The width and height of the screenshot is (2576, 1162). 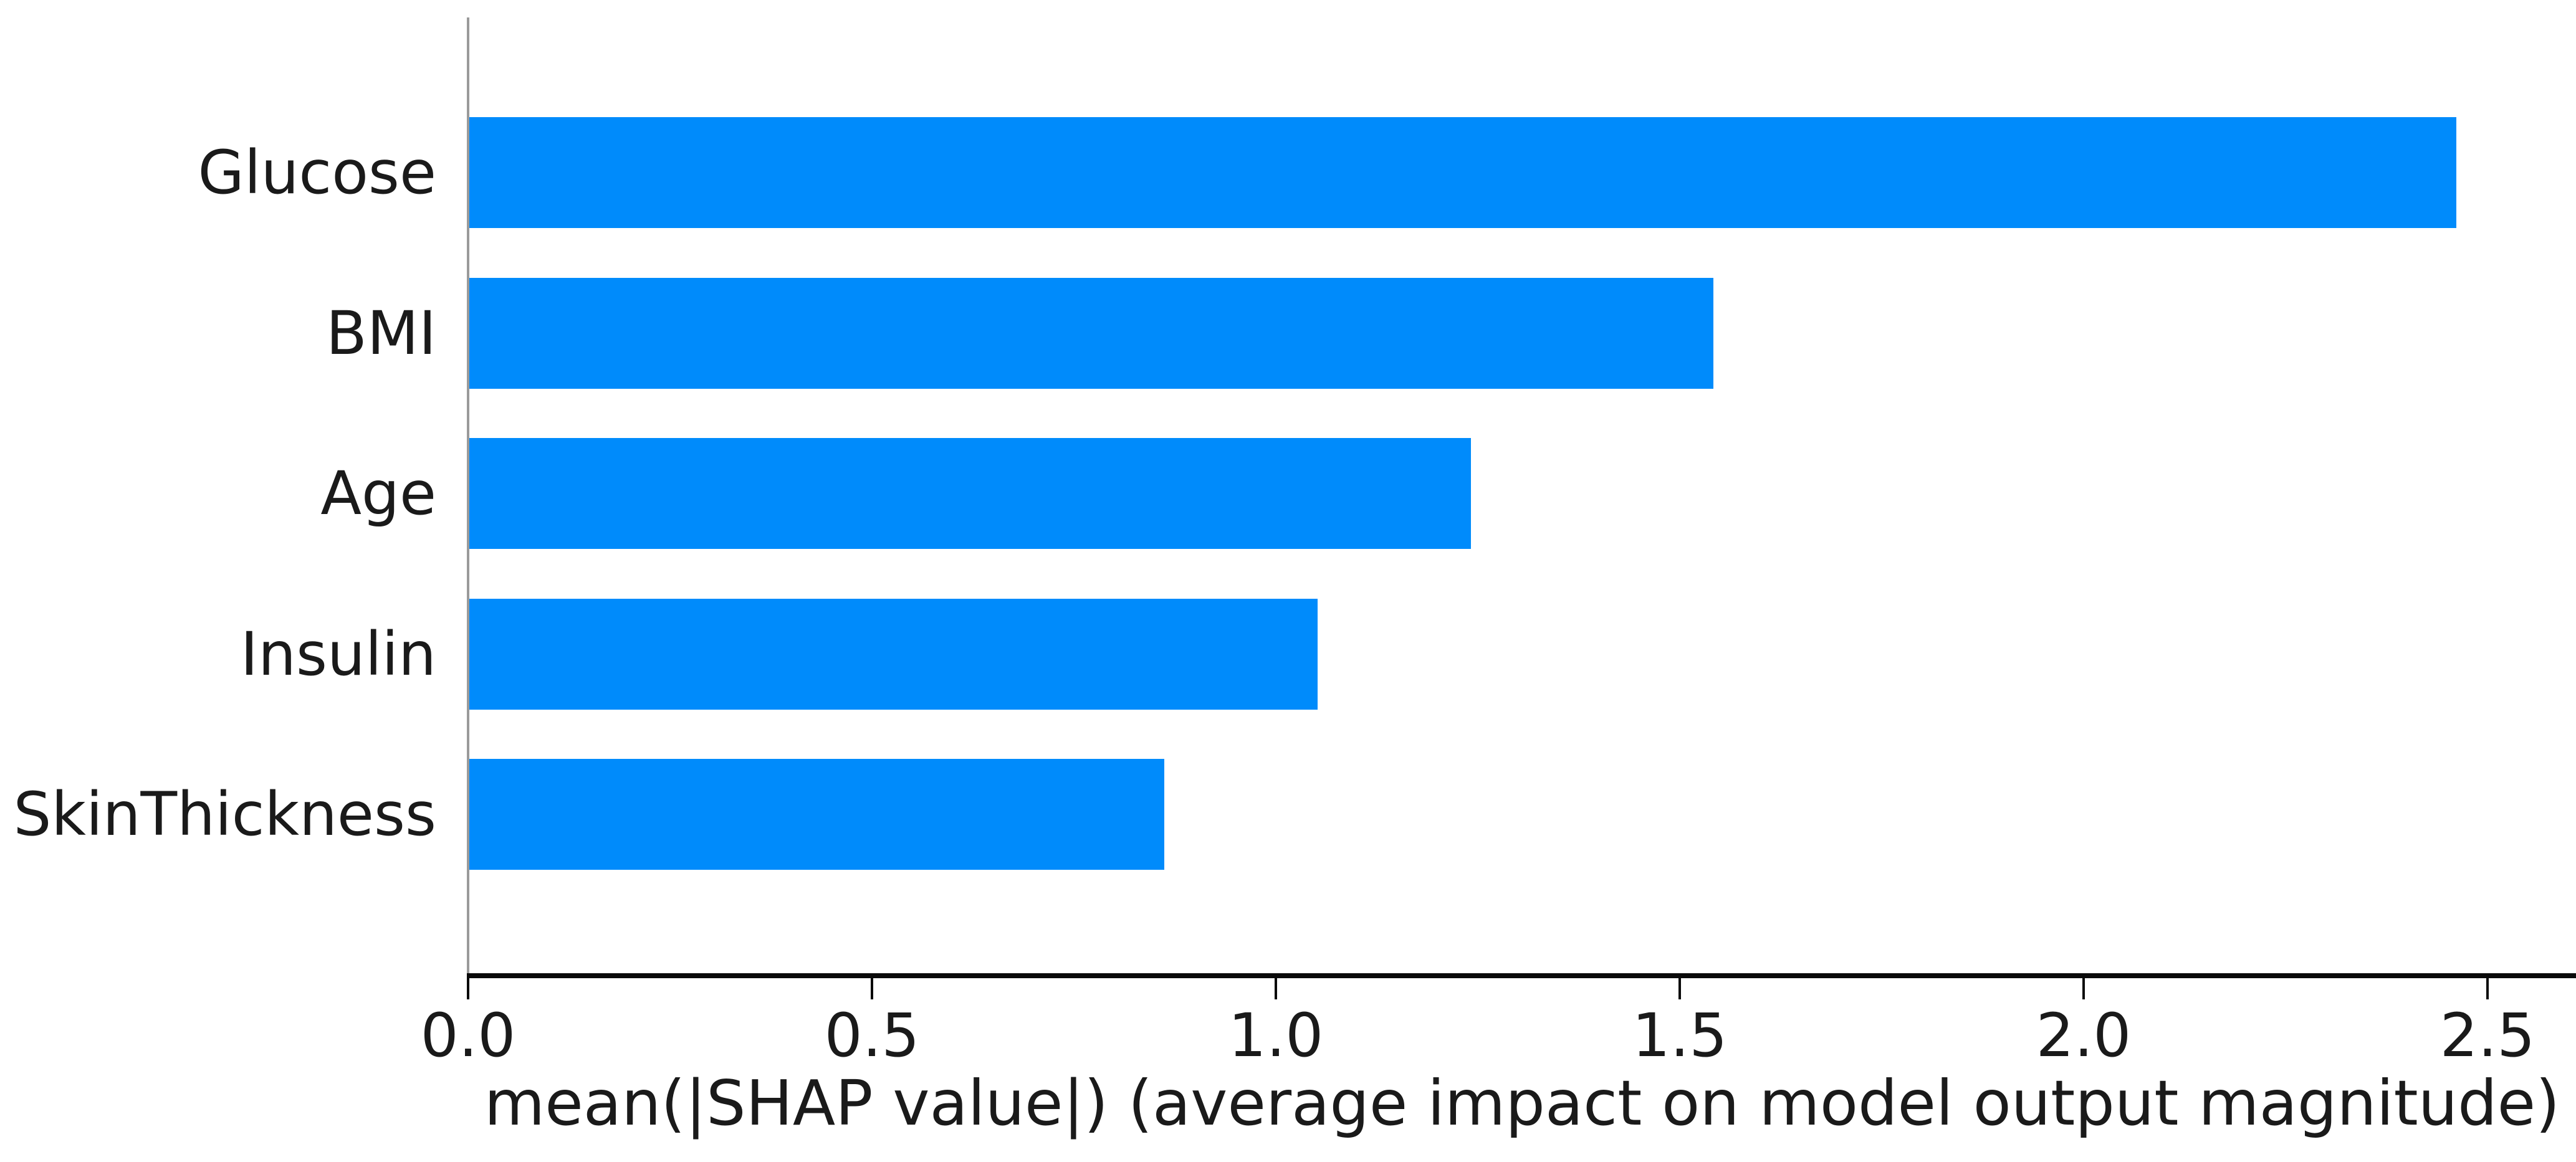 What do you see at coordinates (224, 814) in the screenshot?
I see `category-label-skinthickness: SkinThickness` at bounding box center [224, 814].